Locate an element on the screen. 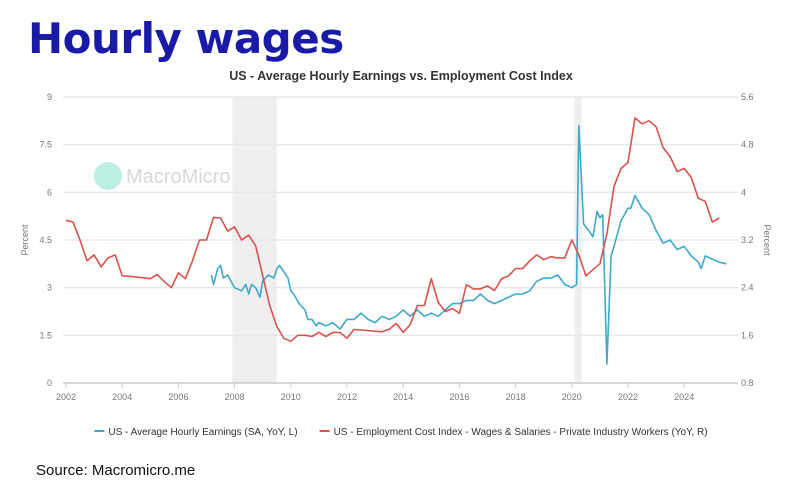 The image size is (802, 498). x-tick-label: 2012 is located at coordinates (347, 397).